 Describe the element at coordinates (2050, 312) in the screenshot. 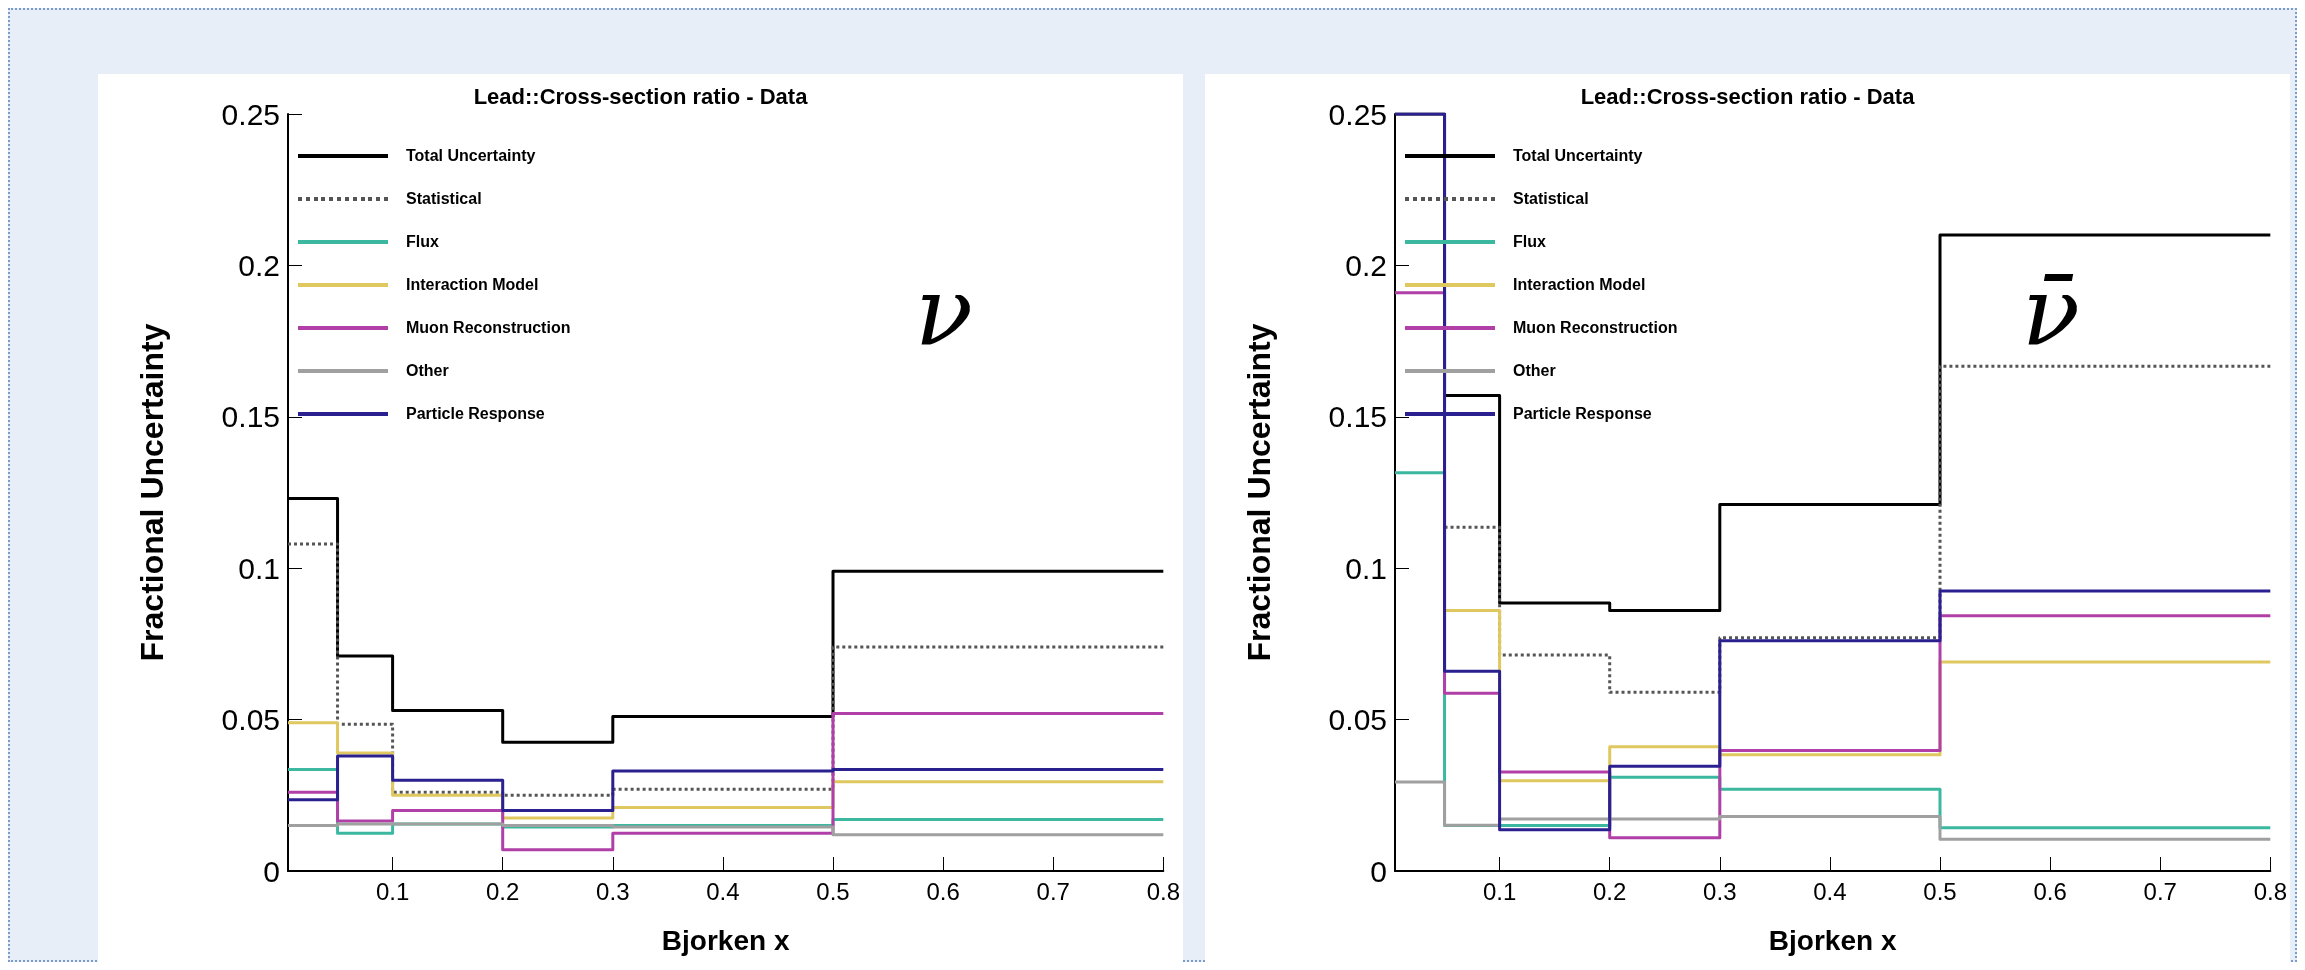

I see `annotation: ν̄` at that location.